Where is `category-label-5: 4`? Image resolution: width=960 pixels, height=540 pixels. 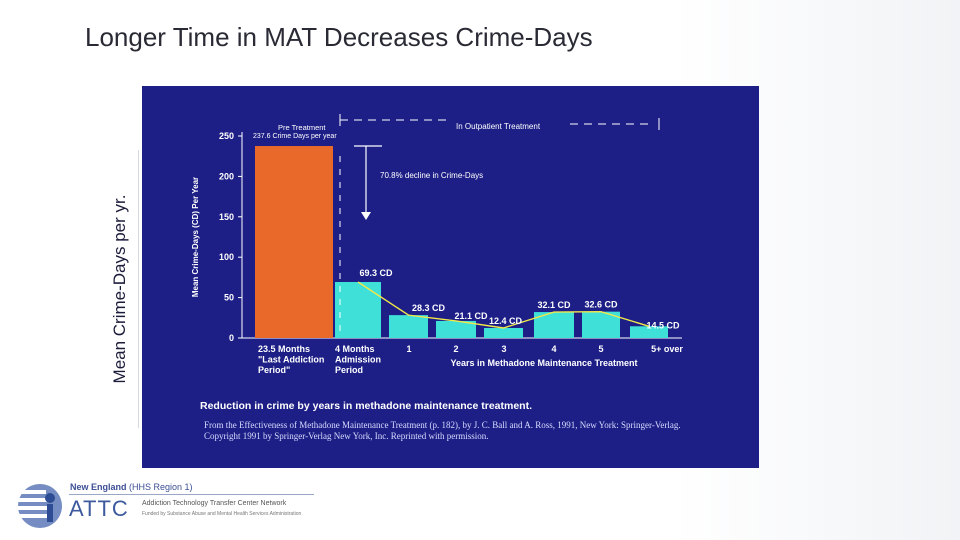
category-label-5: 4 is located at coordinates (553, 349).